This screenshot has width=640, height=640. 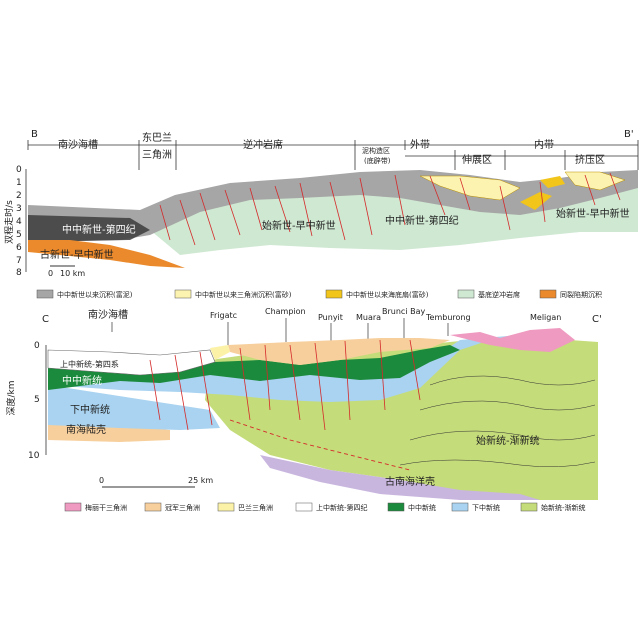 I want to click on y-tick: 4, so click(x=19, y=222).